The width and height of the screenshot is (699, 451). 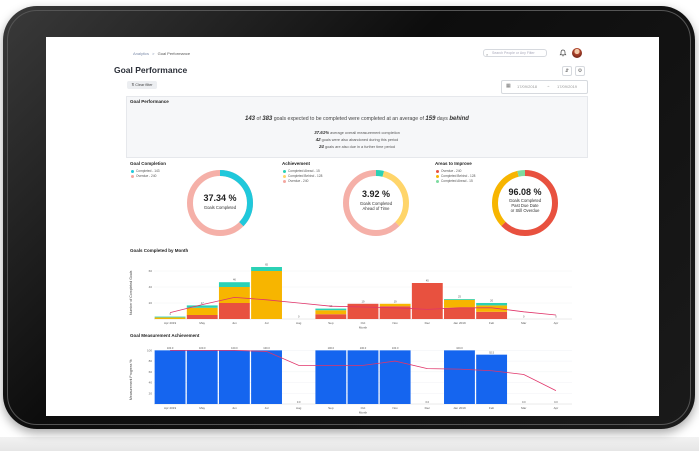 I want to click on bar-total-label: 20, so click(x=491, y=301).